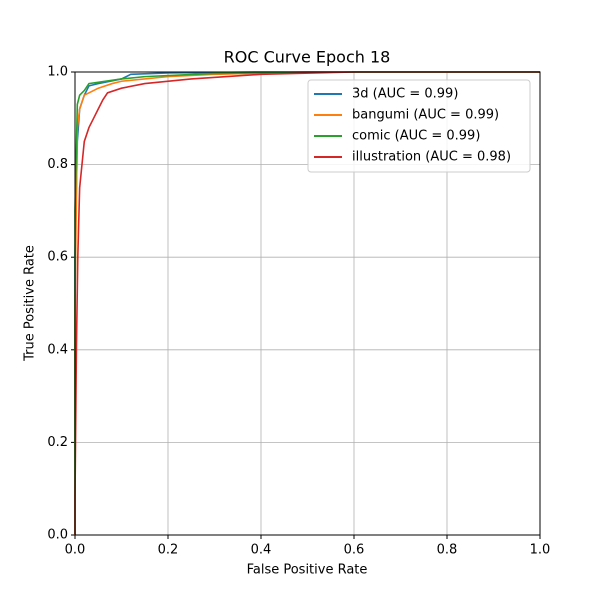 This screenshot has width=600, height=604. What do you see at coordinates (57, 349) in the screenshot?
I see `y-tick-label: 0.4` at bounding box center [57, 349].